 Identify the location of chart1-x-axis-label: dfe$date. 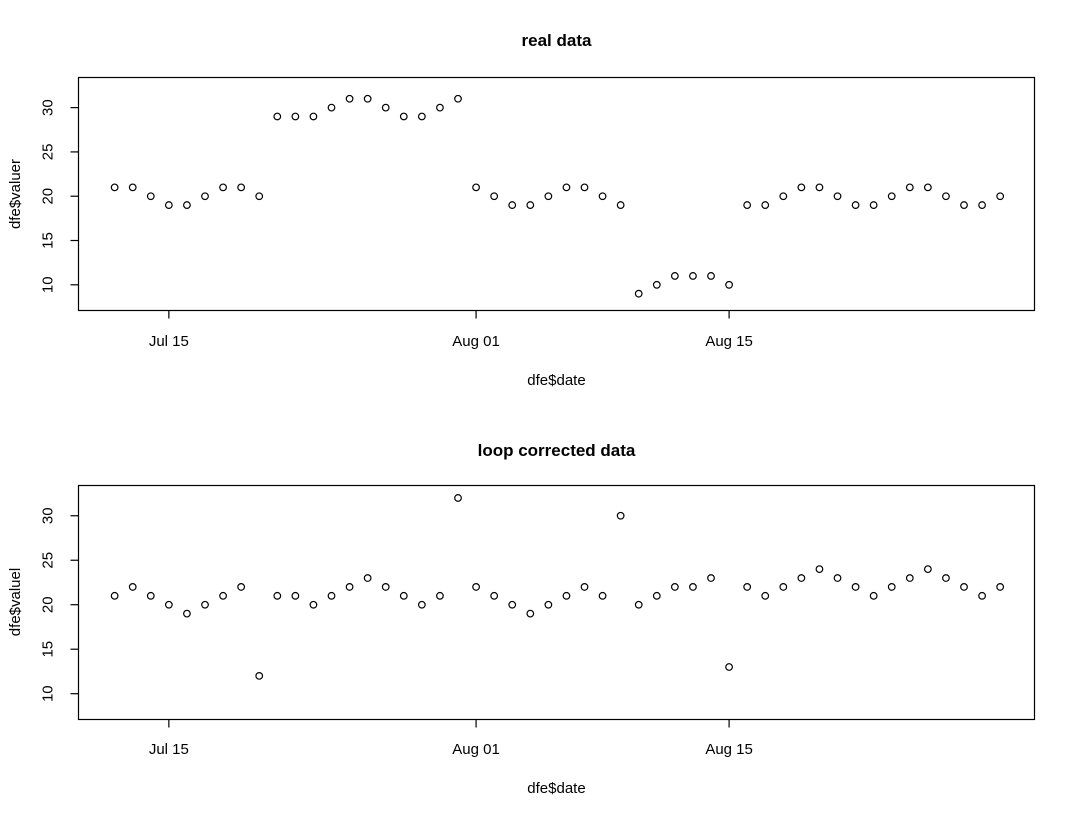
(556, 380).